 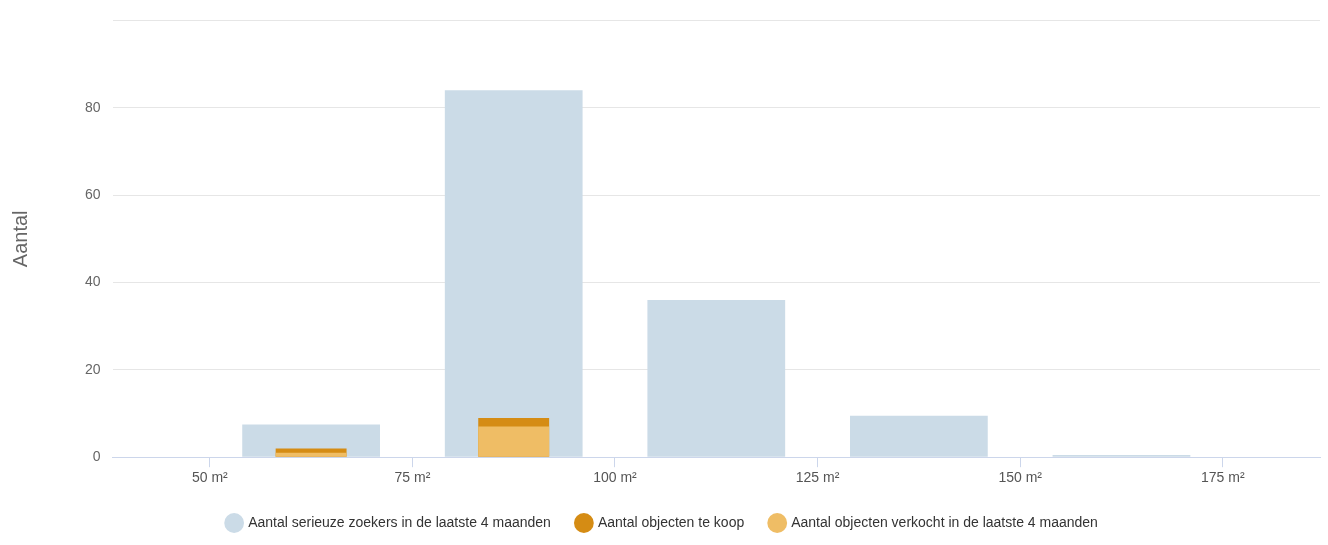 I want to click on y-tick-label: 0, so click(x=96, y=456).